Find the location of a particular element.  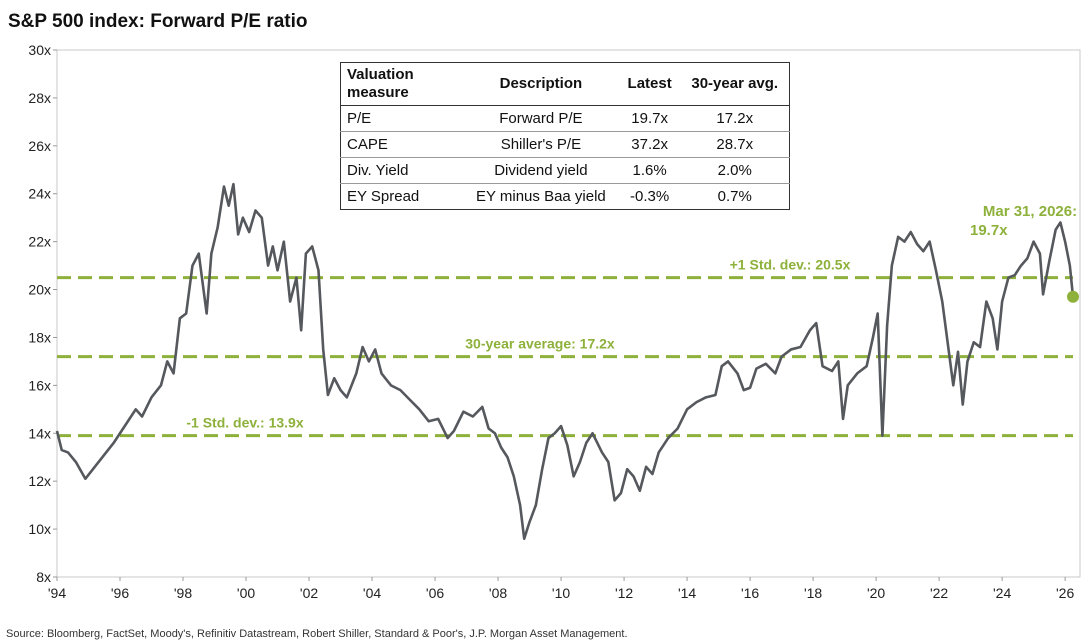

reference-label: +1 Std. dev.: 20.5x is located at coordinates (790, 265).